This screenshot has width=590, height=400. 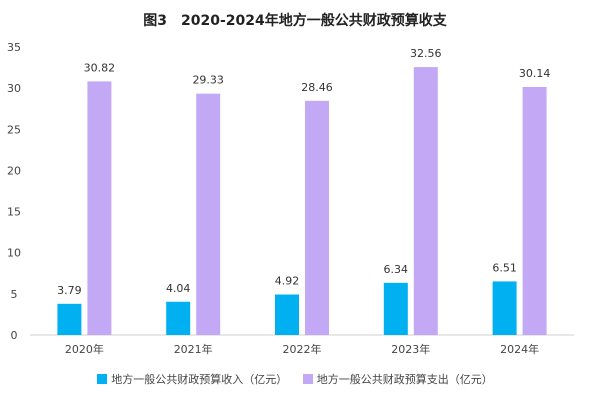 What do you see at coordinates (208, 80) in the screenshot?
I see `data-label-expenditure: 29.33` at bounding box center [208, 80].